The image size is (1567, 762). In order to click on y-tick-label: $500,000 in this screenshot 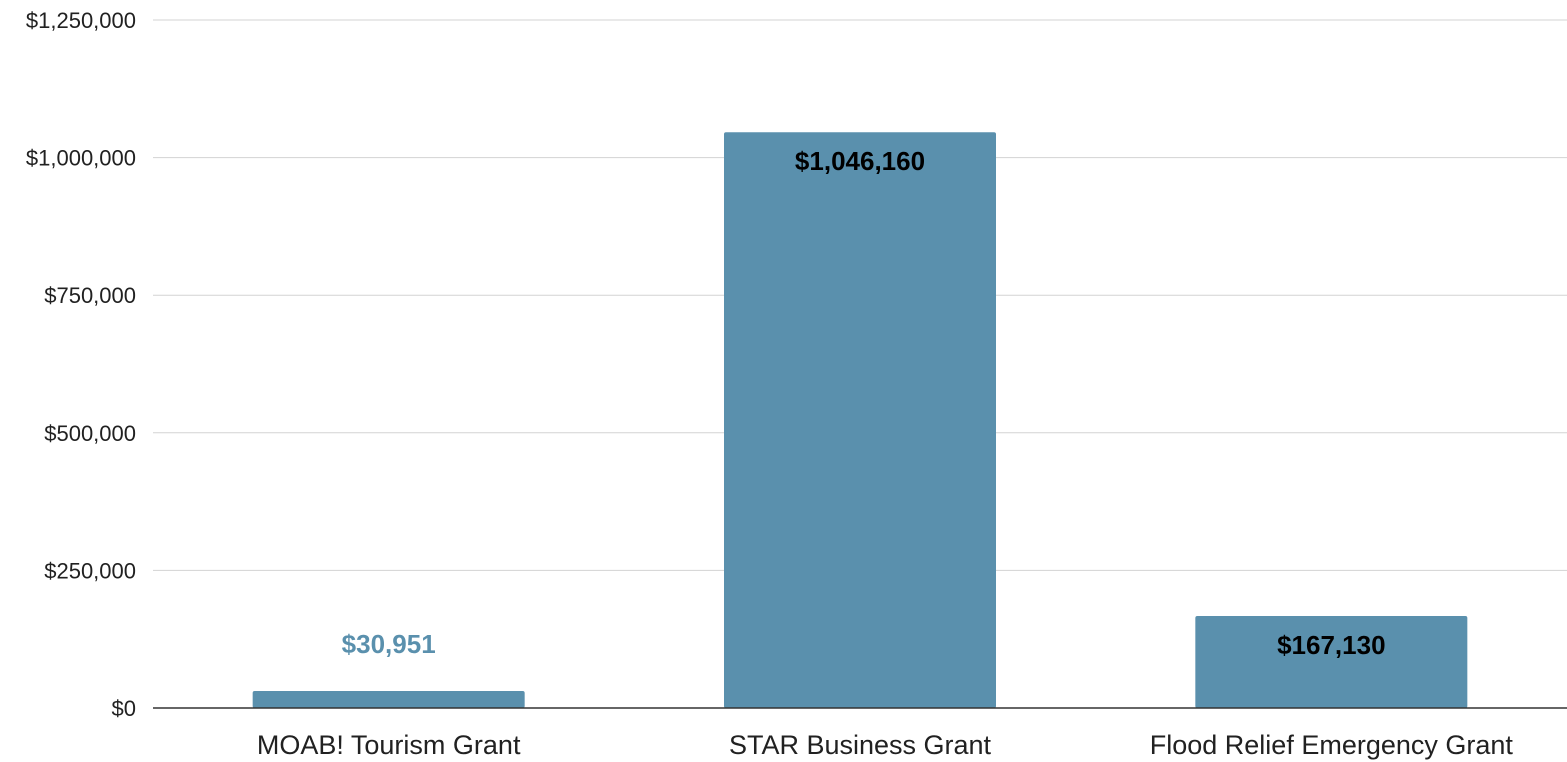, I will do `click(90, 433)`.